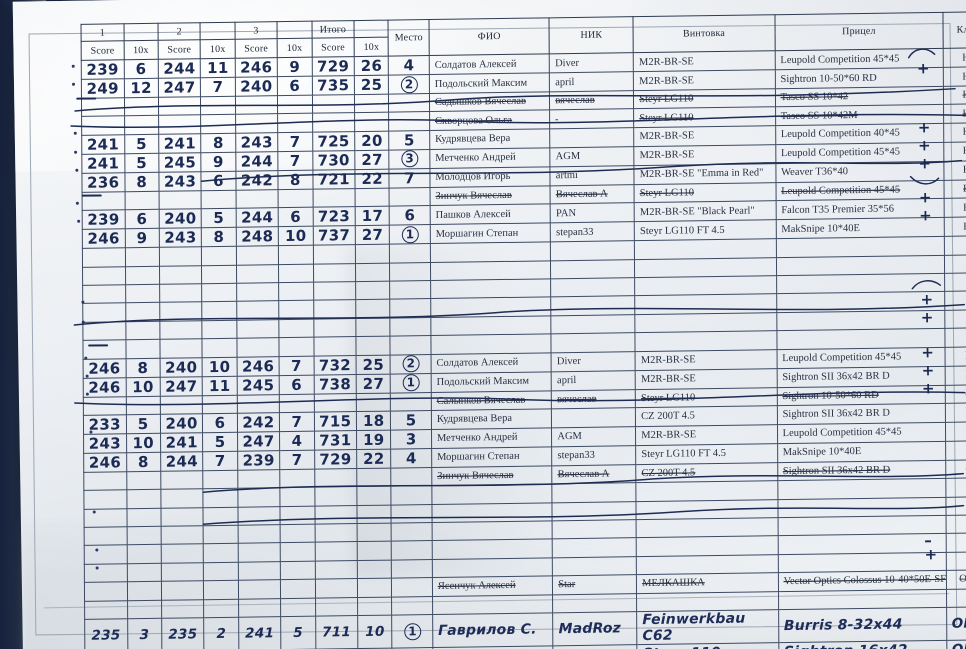 The image size is (966, 649). I want to click on nick-cell: AGM, so click(592, 156).